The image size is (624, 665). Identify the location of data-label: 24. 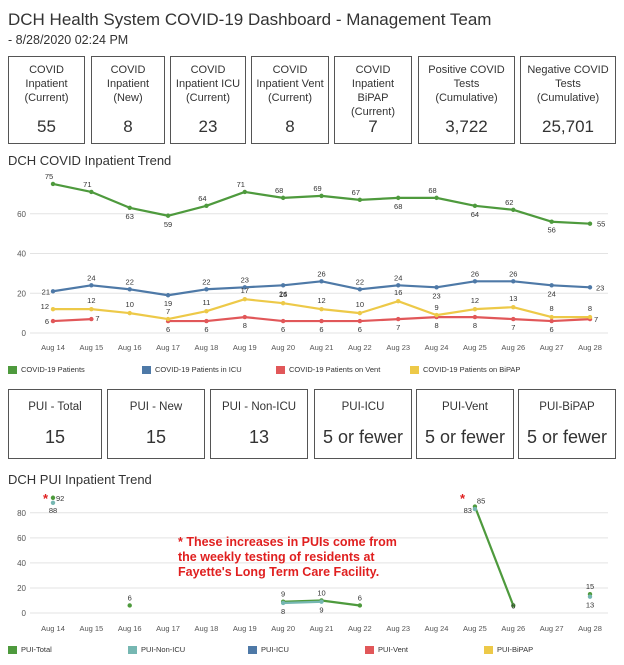
(283, 293).